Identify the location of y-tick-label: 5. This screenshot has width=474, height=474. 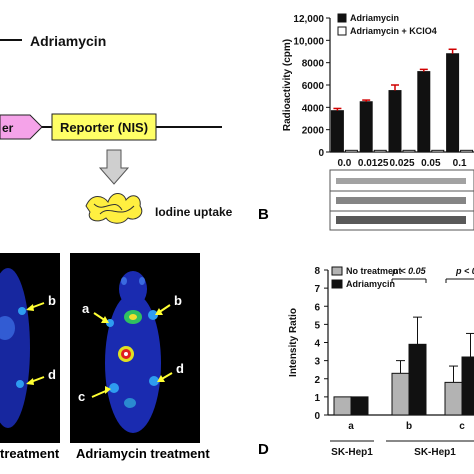
(317, 325).